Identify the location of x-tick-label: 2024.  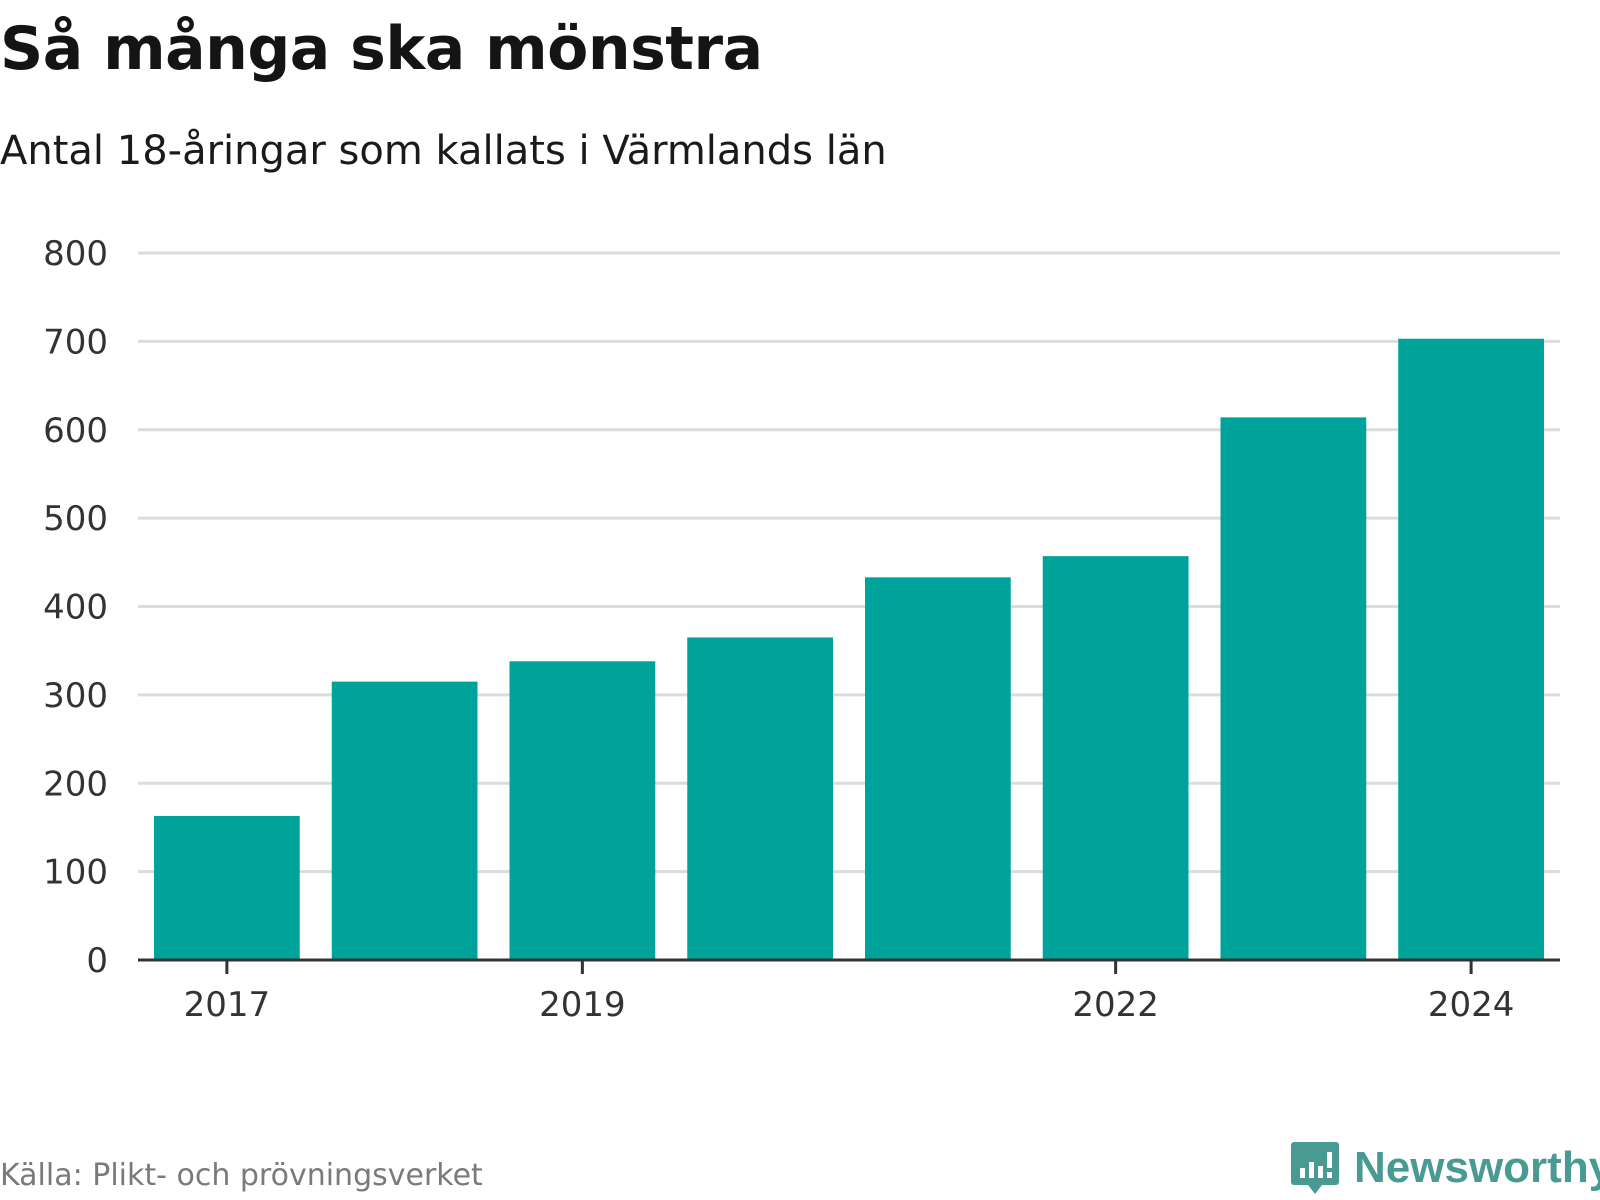
(1471, 1005).